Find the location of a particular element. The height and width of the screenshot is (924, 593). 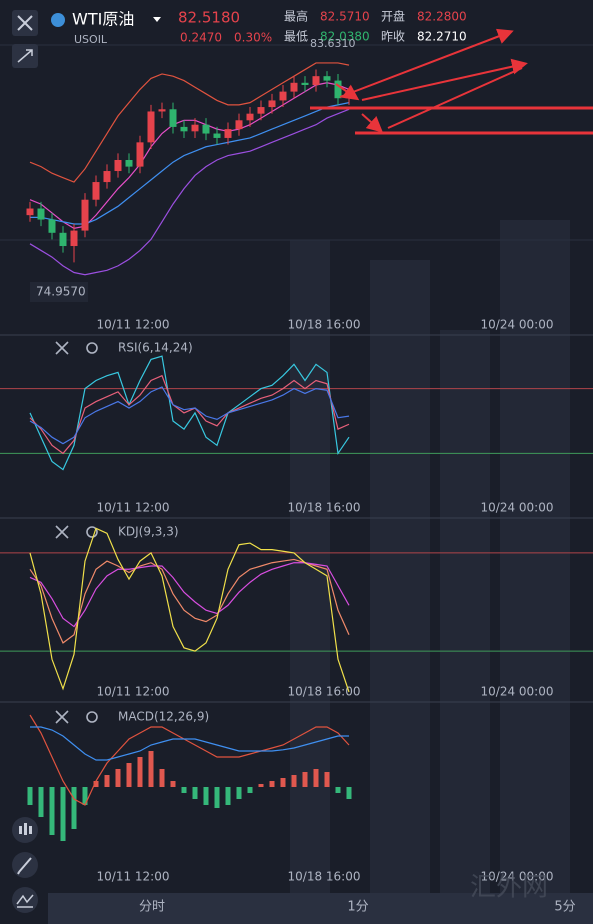

shrink-icon is located at coordinates (25, 56).